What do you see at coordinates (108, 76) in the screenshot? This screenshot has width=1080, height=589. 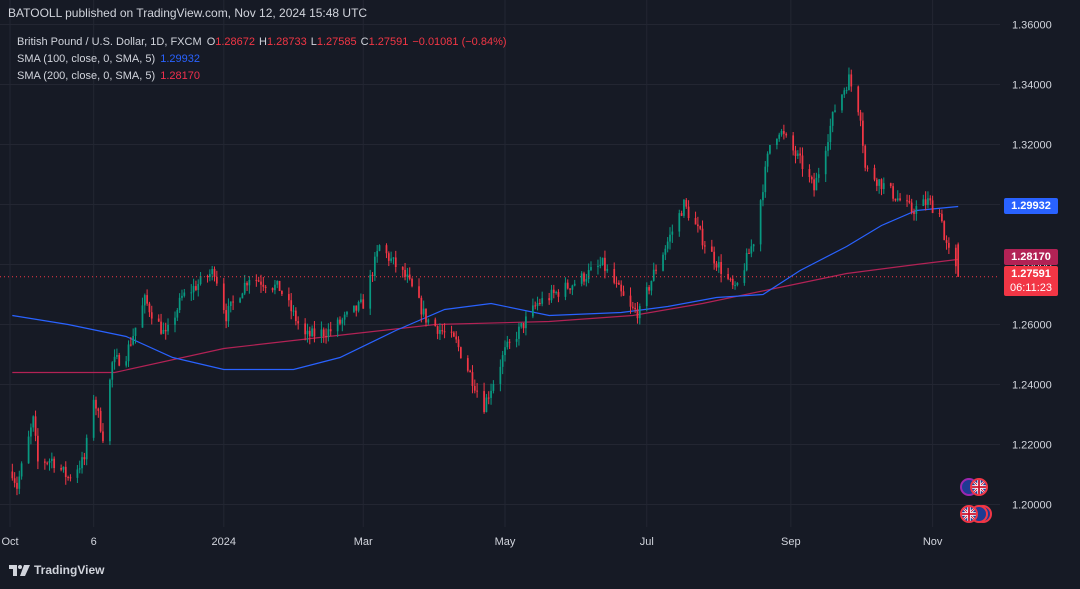 I see `sma200-legend: SMA (200, close, 0, SMA, 5) 1.28170` at bounding box center [108, 76].